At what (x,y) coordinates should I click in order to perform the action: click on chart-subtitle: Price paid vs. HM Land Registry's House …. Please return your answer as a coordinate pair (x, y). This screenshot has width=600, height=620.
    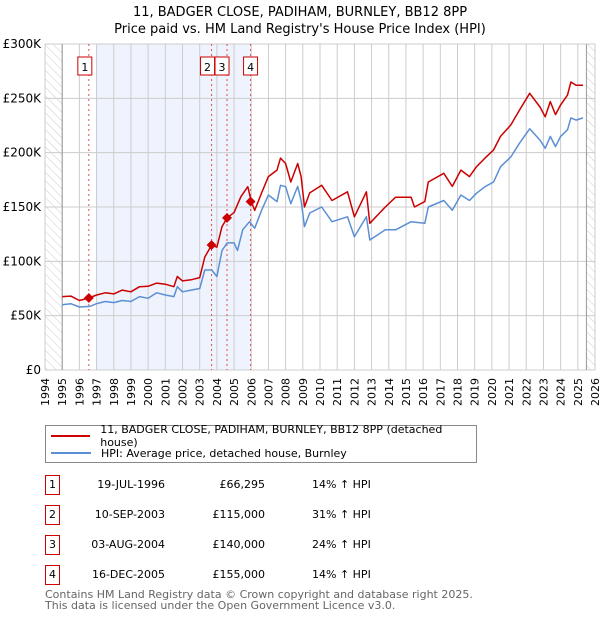
    Looking at the image, I should click on (300, 29).